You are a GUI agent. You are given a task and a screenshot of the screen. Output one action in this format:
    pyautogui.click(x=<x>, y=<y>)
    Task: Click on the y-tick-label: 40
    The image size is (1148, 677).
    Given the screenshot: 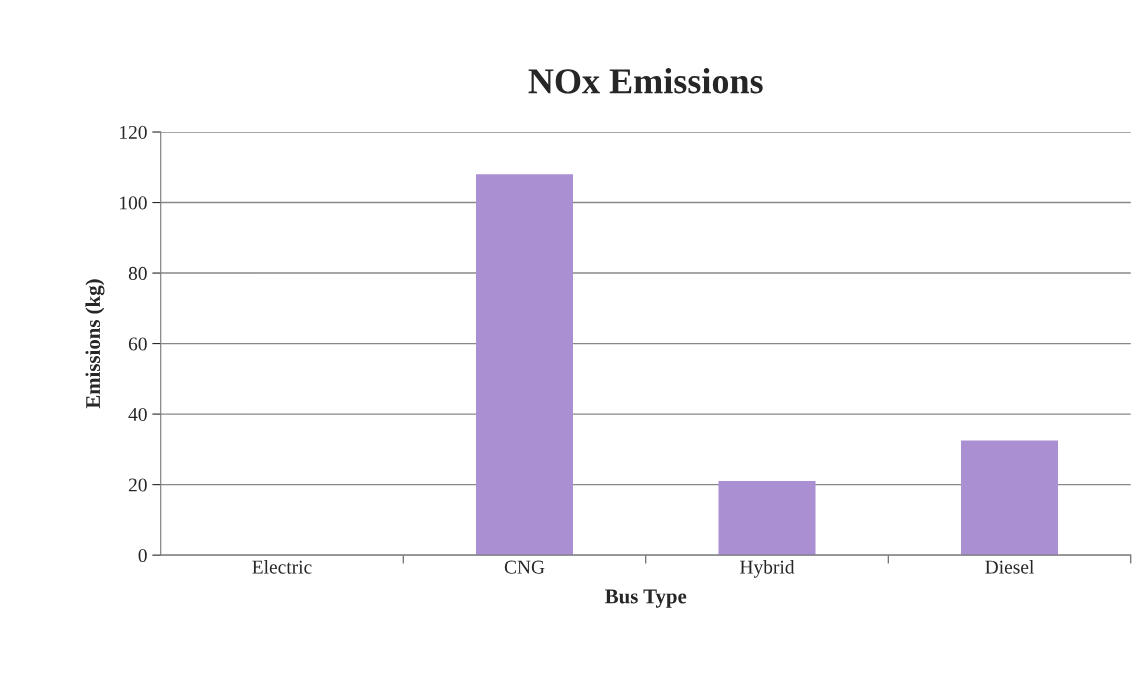 What is the action you would take?
    pyautogui.click(x=137, y=414)
    